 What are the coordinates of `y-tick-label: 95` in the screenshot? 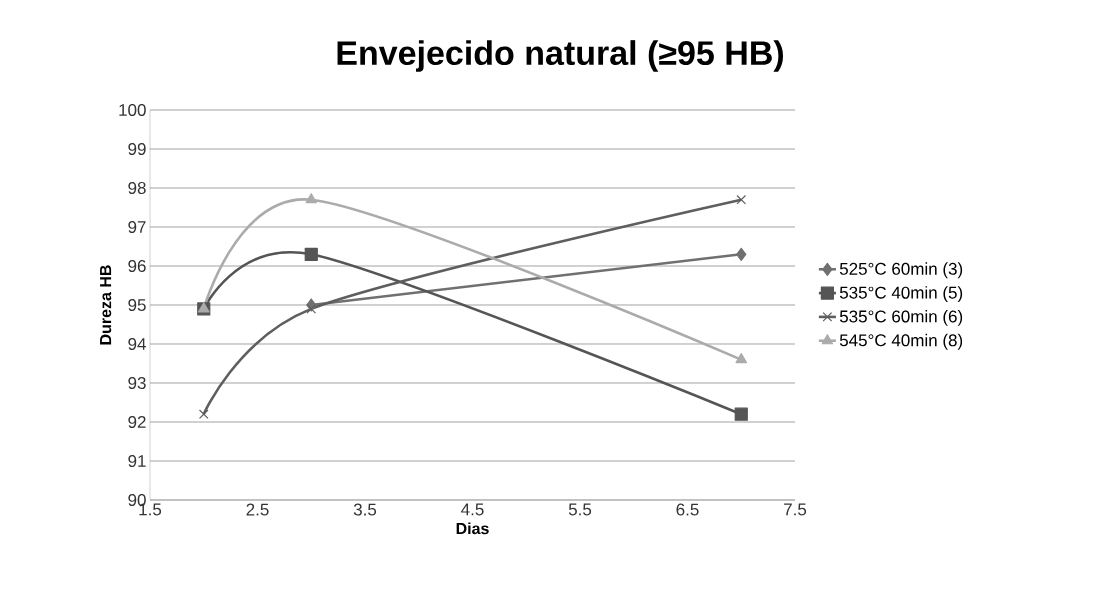 It's located at (137, 305).